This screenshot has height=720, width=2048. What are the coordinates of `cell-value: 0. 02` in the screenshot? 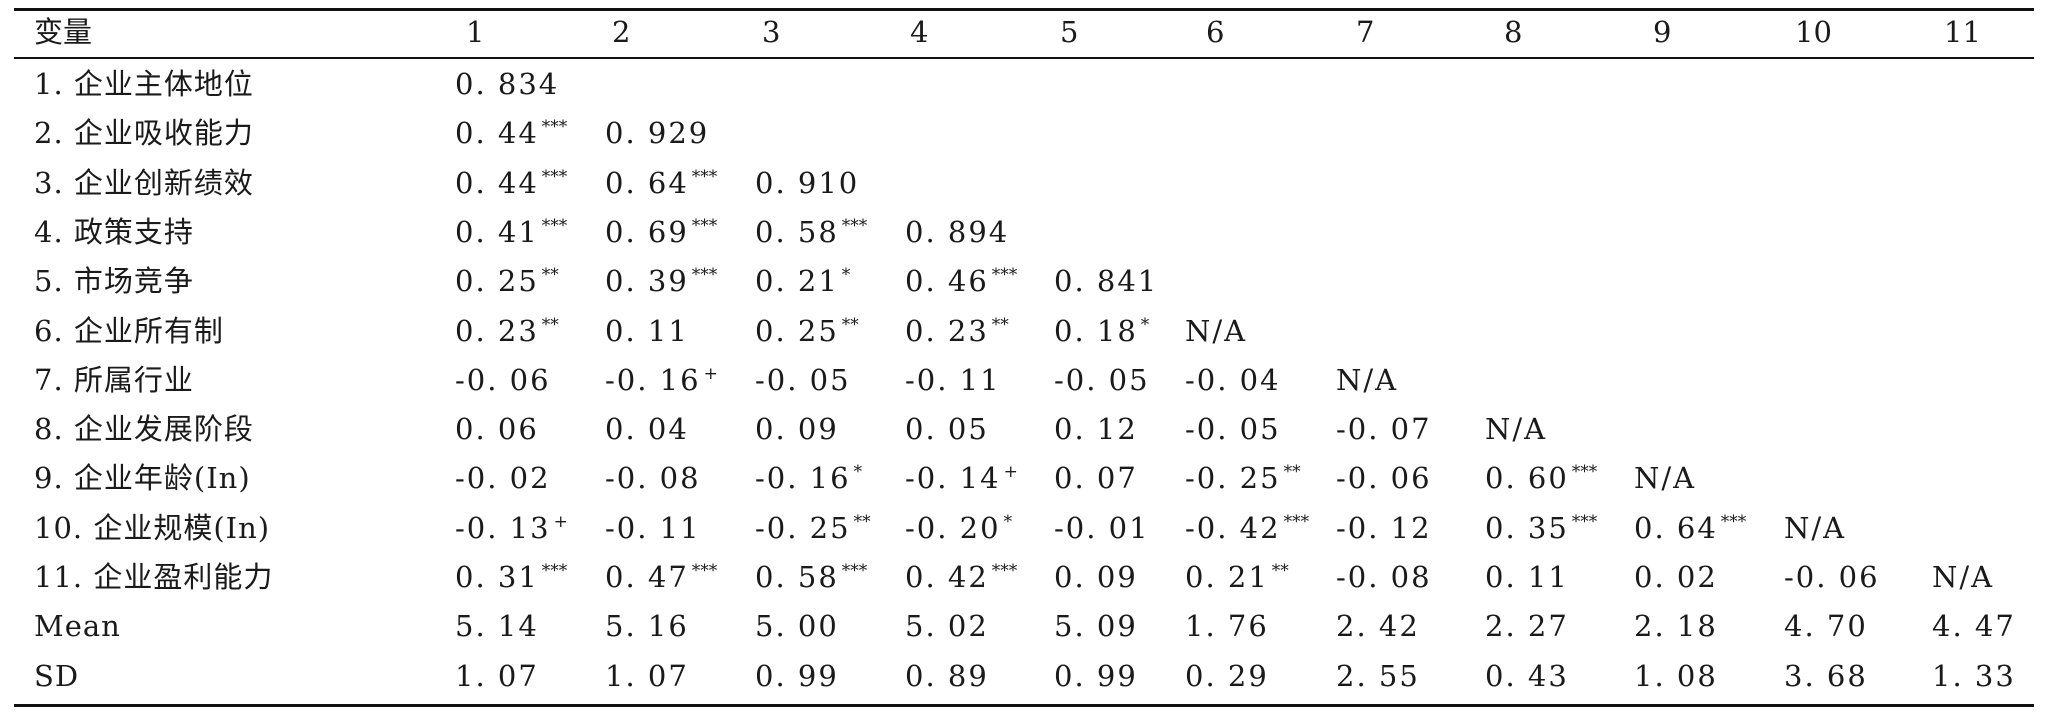 It's located at (1676, 577).